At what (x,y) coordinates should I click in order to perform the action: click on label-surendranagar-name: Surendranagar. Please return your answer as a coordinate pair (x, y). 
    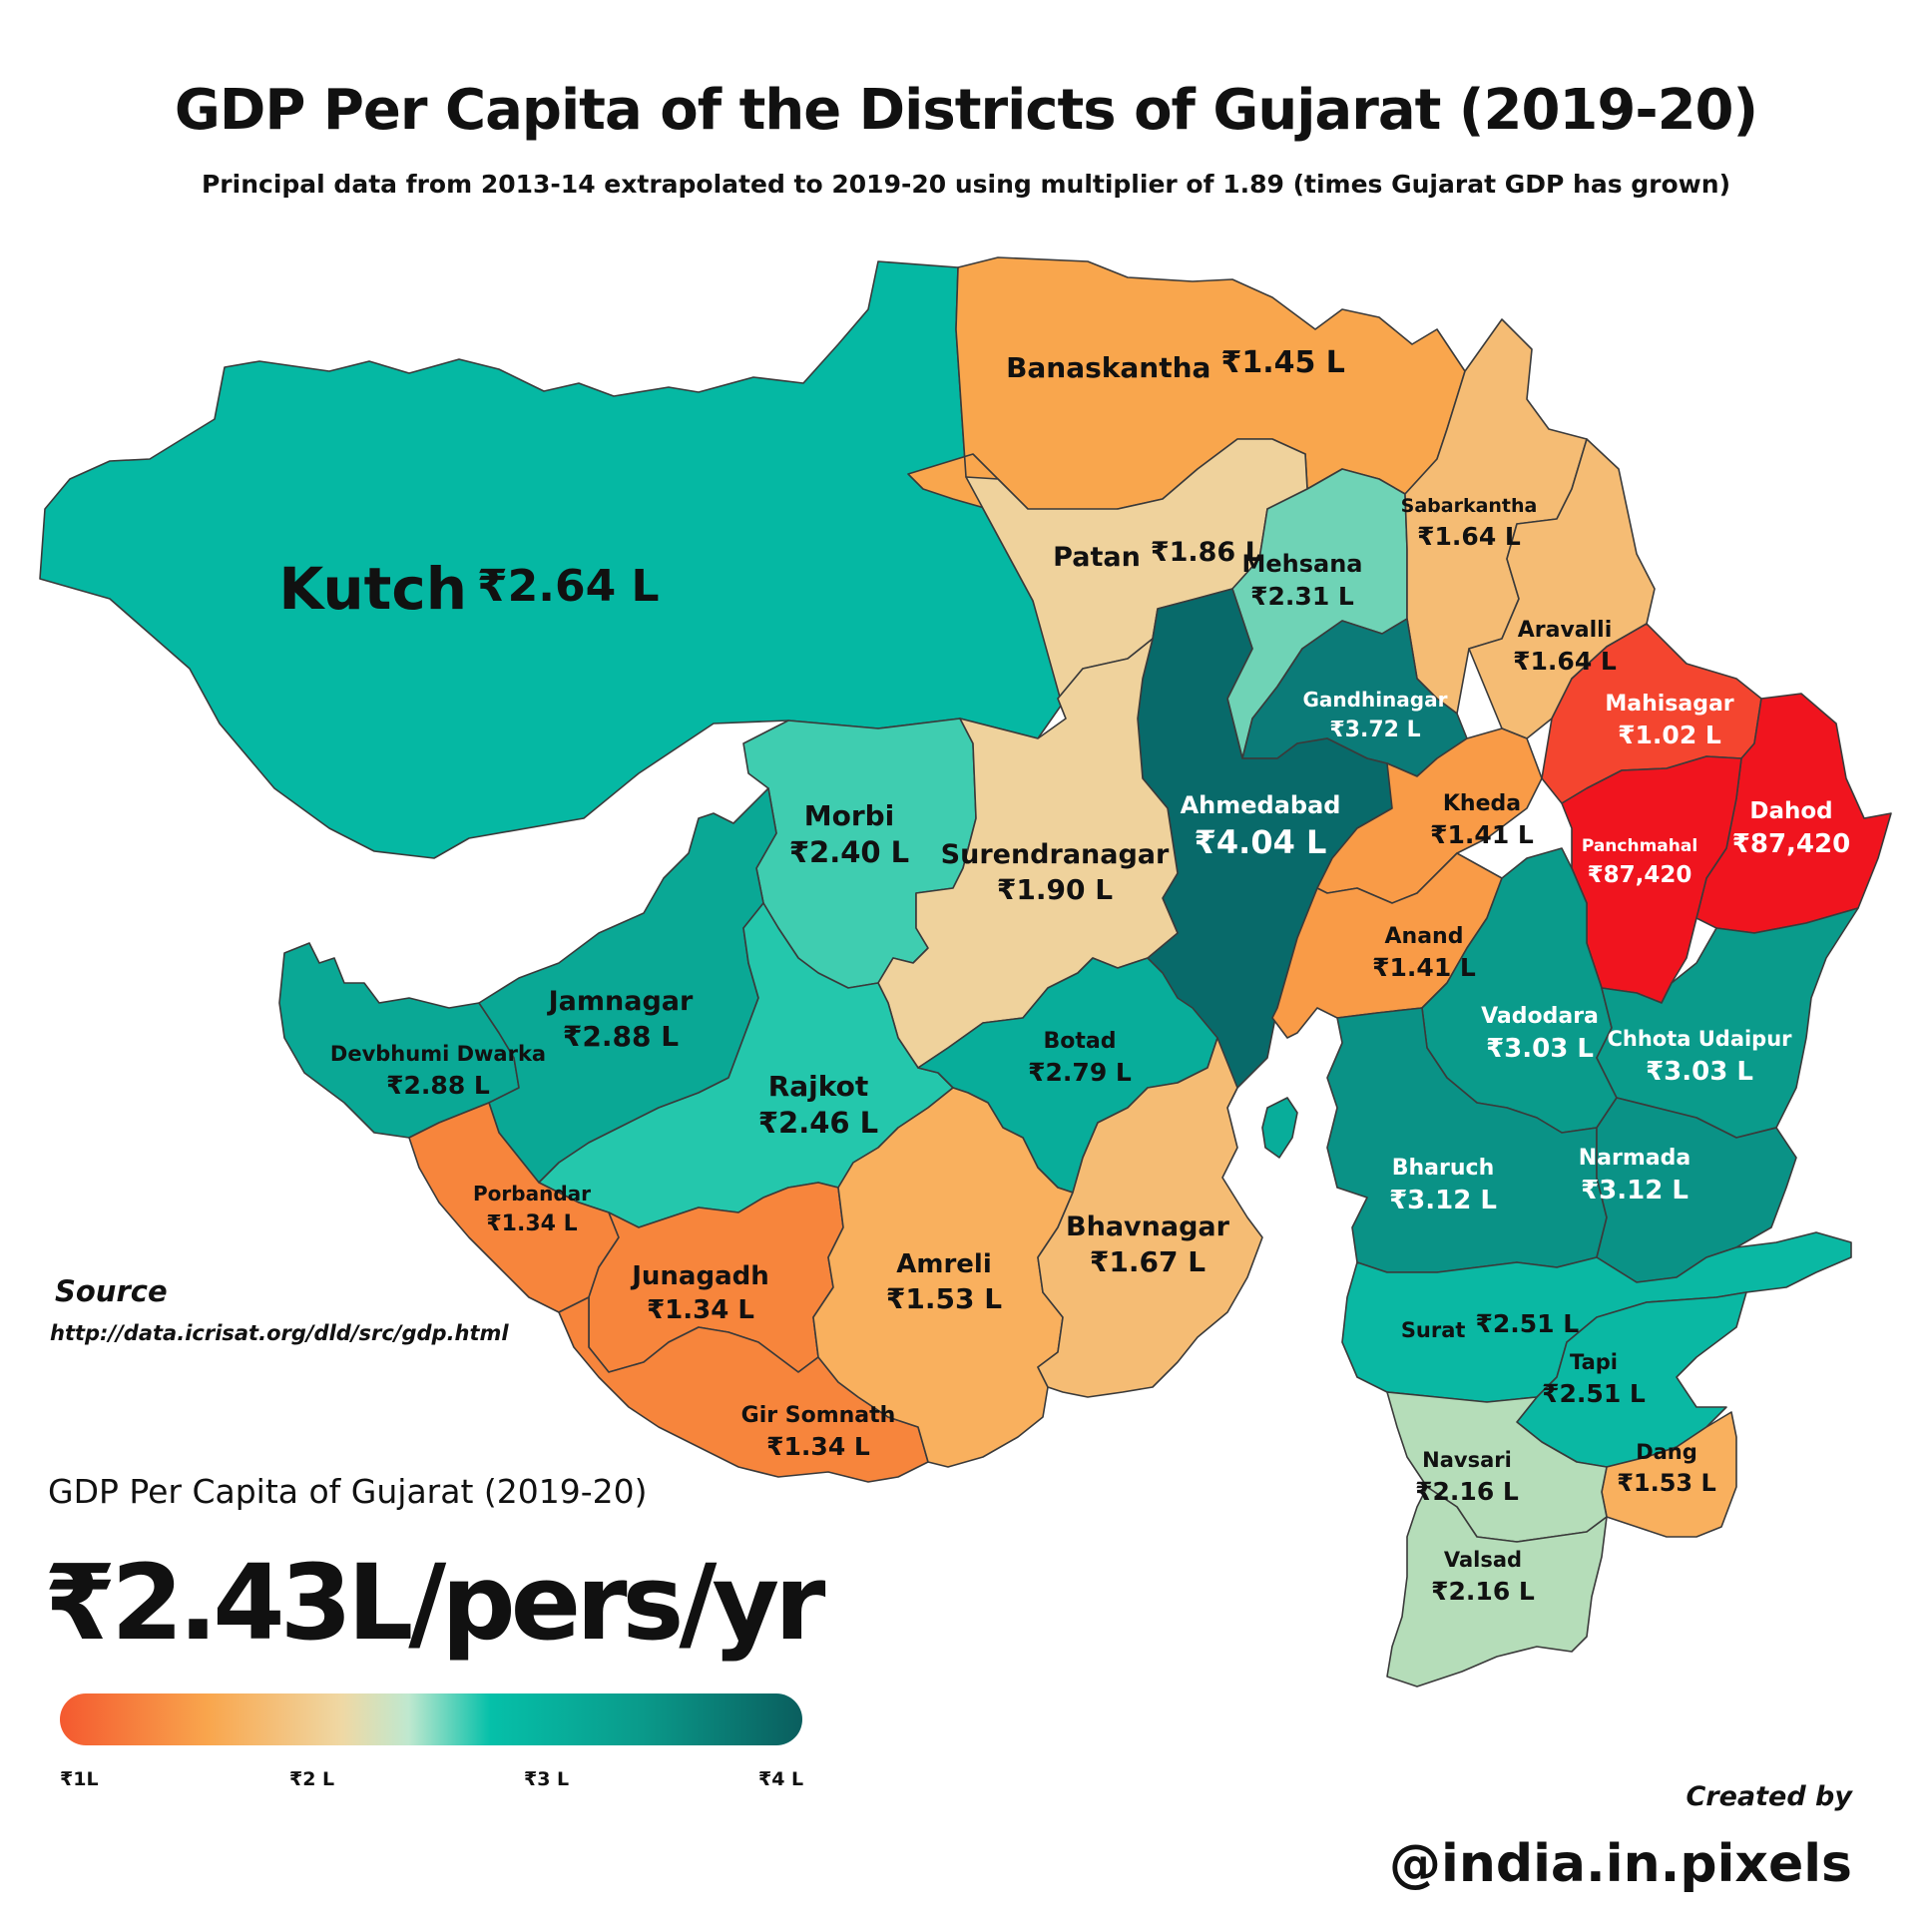
    Looking at the image, I should click on (1055, 854).